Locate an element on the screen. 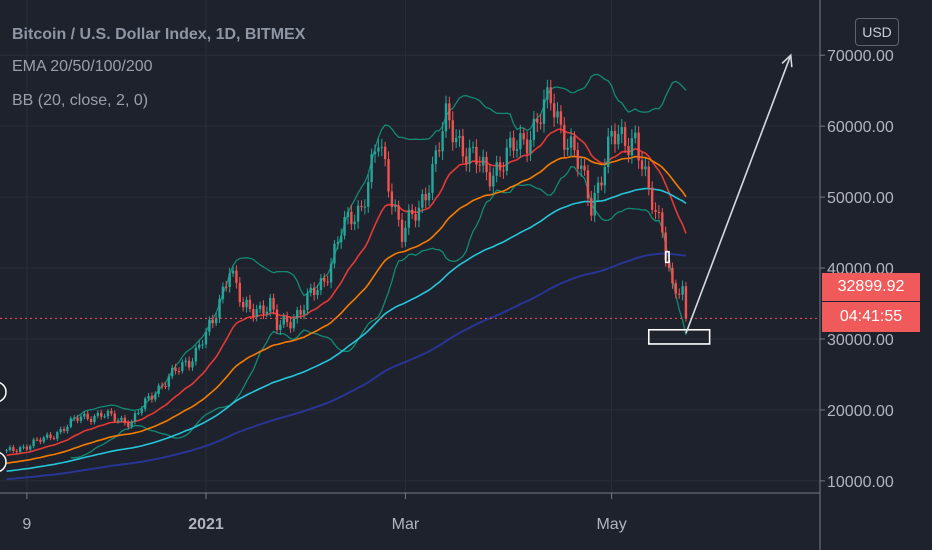  time-tick-label: Mar is located at coordinates (406, 524).